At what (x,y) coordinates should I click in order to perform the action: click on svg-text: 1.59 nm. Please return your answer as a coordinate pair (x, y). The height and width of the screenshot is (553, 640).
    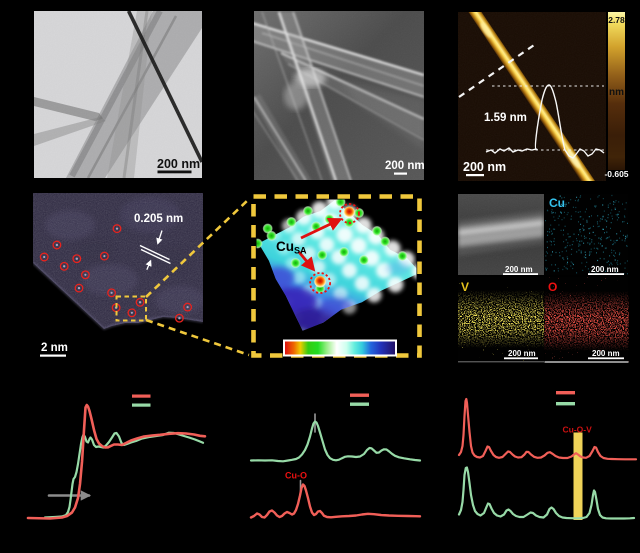
    Looking at the image, I should click on (505, 118).